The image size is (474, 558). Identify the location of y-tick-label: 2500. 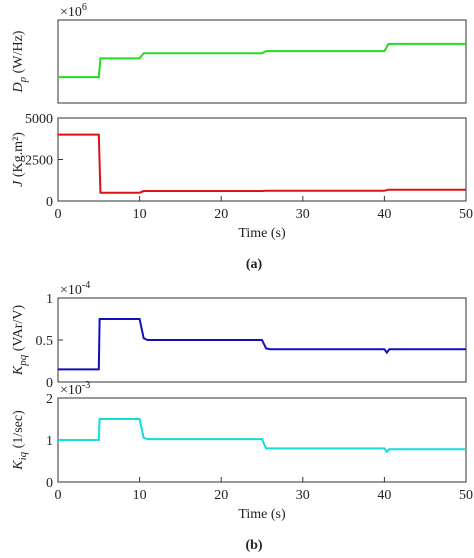
(39, 161).